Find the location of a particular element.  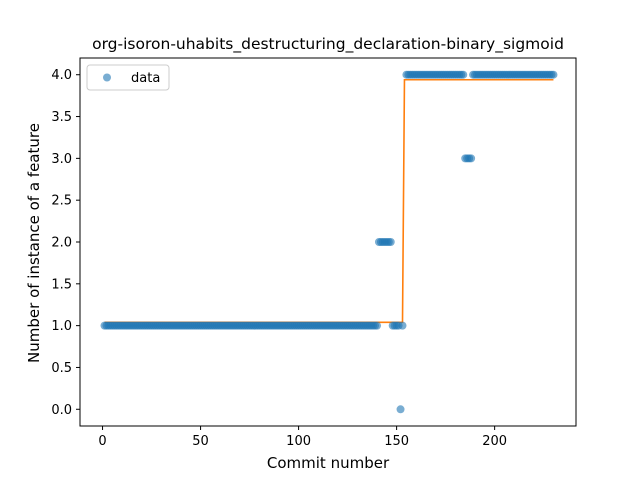

y-tick-label: 3.0 is located at coordinates (61, 159).